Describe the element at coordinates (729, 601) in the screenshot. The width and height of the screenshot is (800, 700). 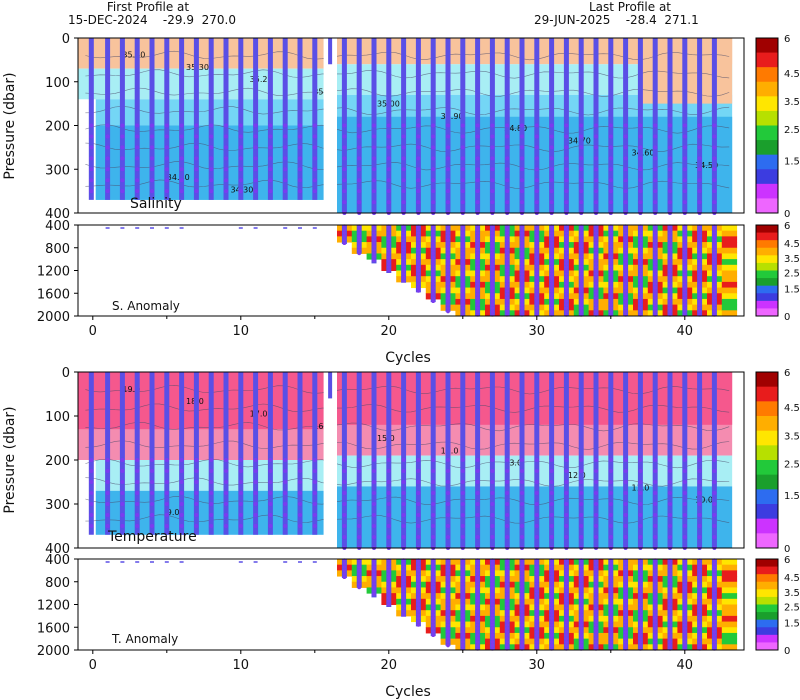
I see `temp-anomaly-cell` at that location.